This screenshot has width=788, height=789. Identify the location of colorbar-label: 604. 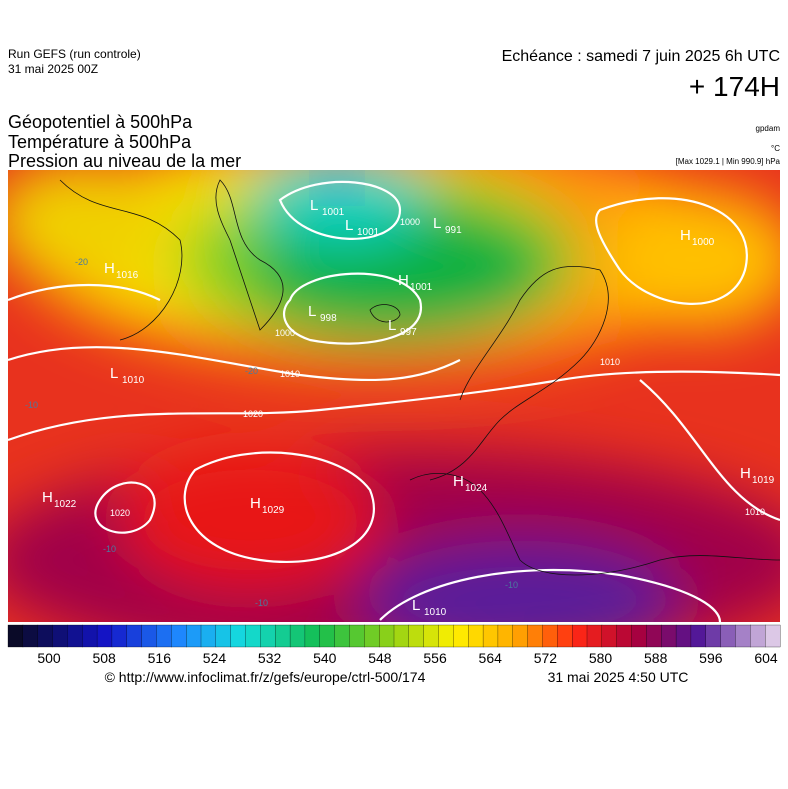
(766, 658).